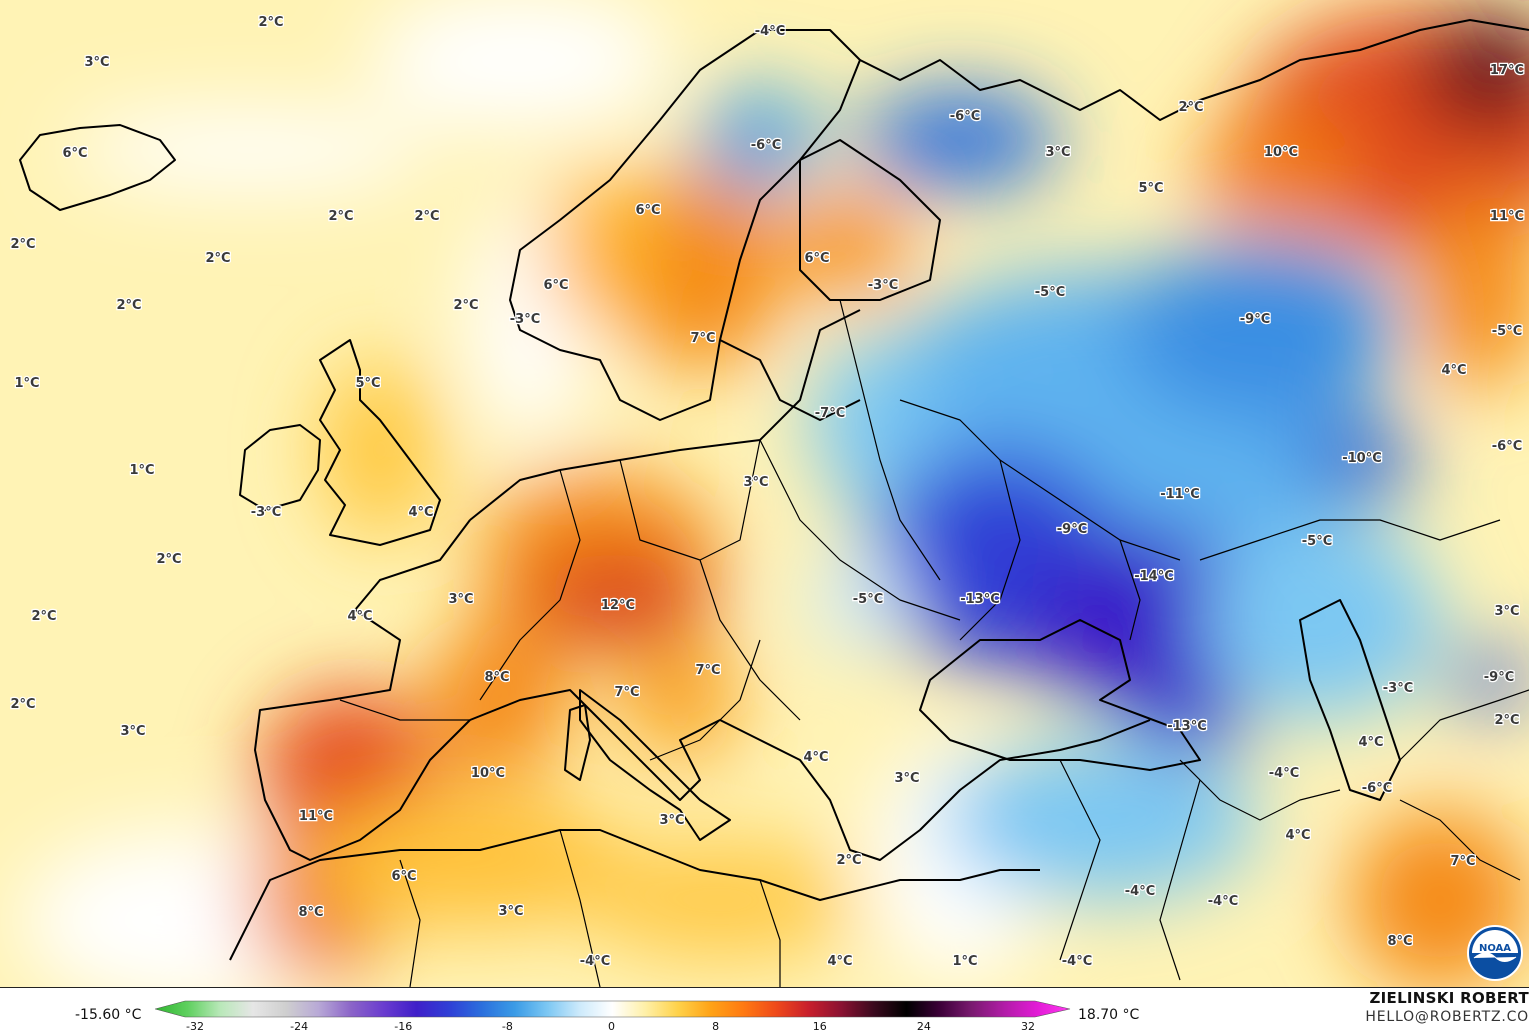 The image size is (1529, 1036). I want to click on svg-text: NOAA, so click(1495, 948).